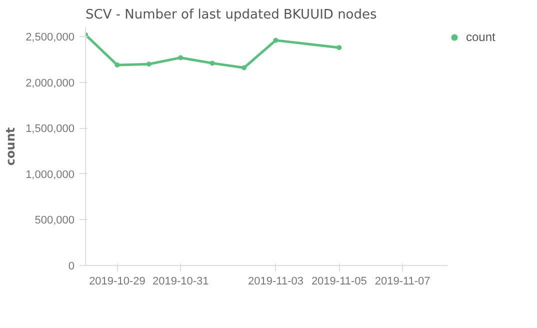 The width and height of the screenshot is (537, 328). I want to click on y-tick-label: 1,000,000, so click(50, 174).